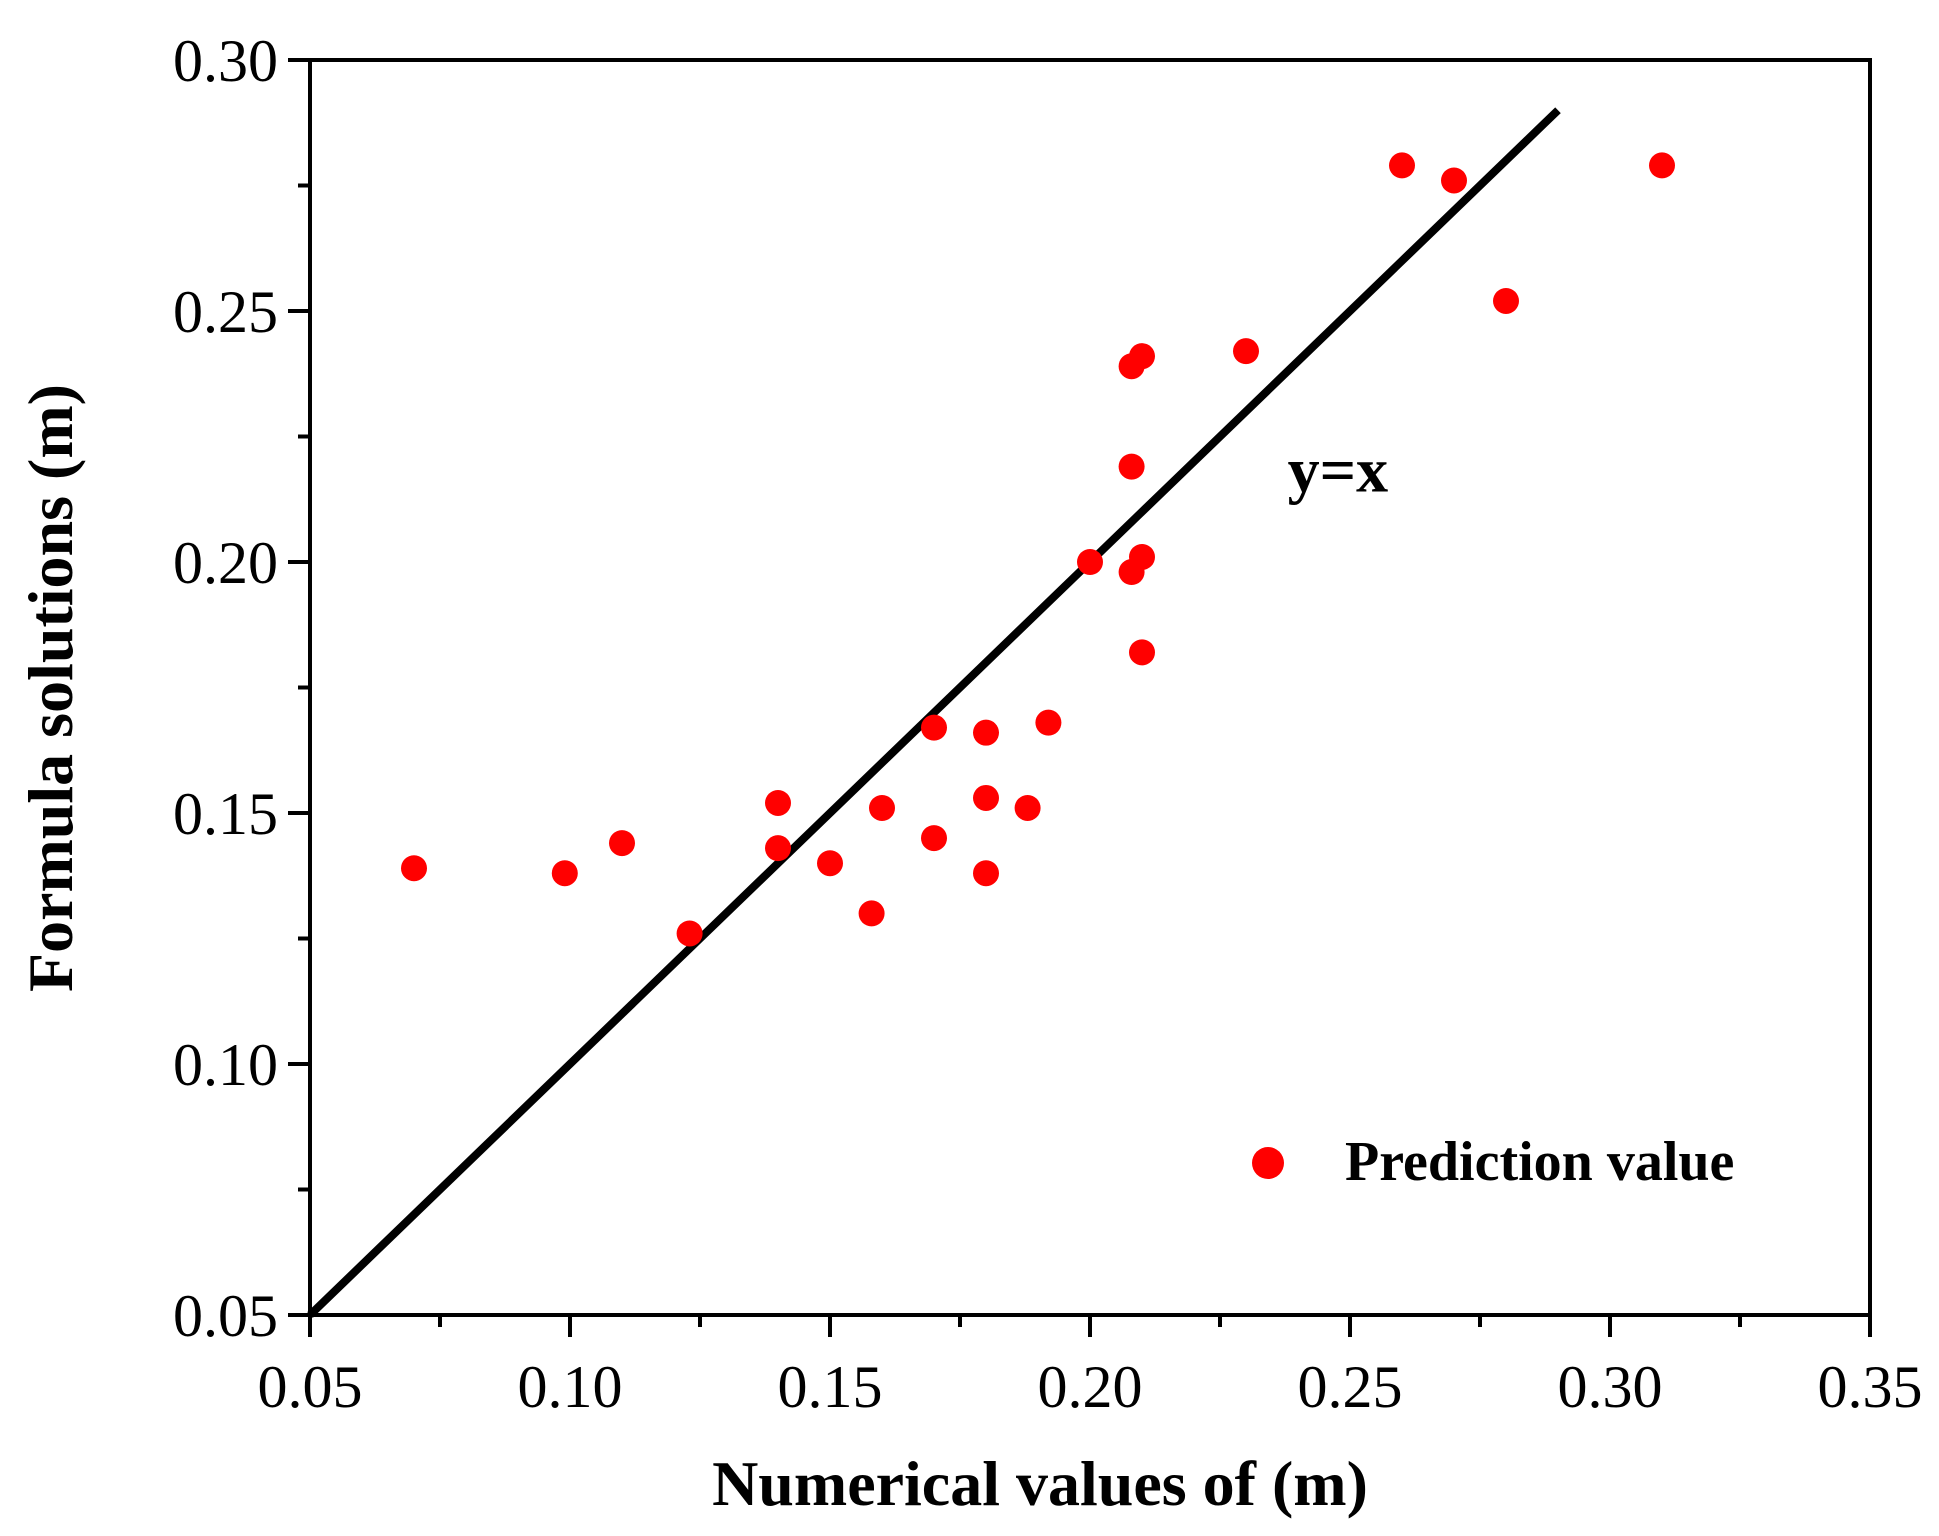 Image resolution: width=1939 pixels, height=1536 pixels. Describe the element at coordinates (1090, 1387) in the screenshot. I see `x-tick-label: 0.20` at that location.